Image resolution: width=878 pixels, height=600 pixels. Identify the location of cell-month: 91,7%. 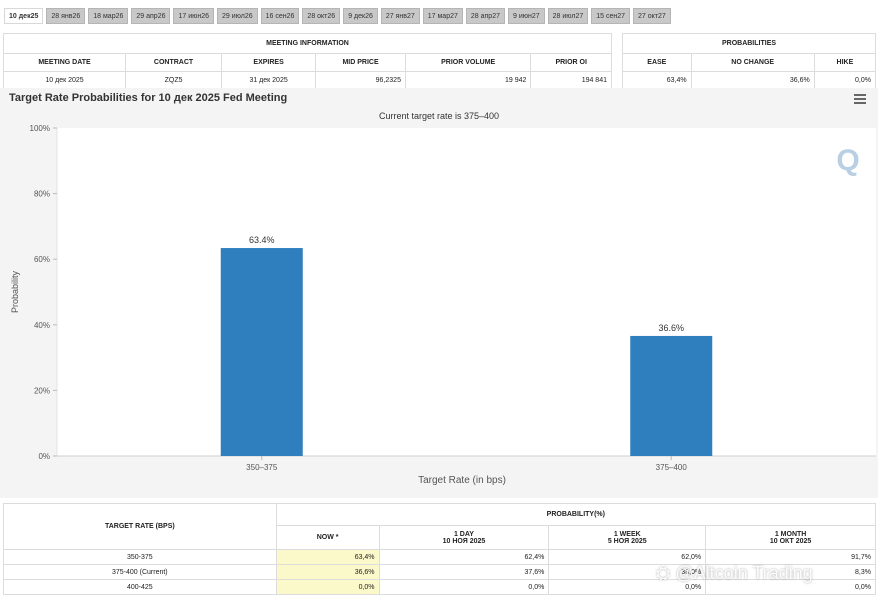
(790, 557).